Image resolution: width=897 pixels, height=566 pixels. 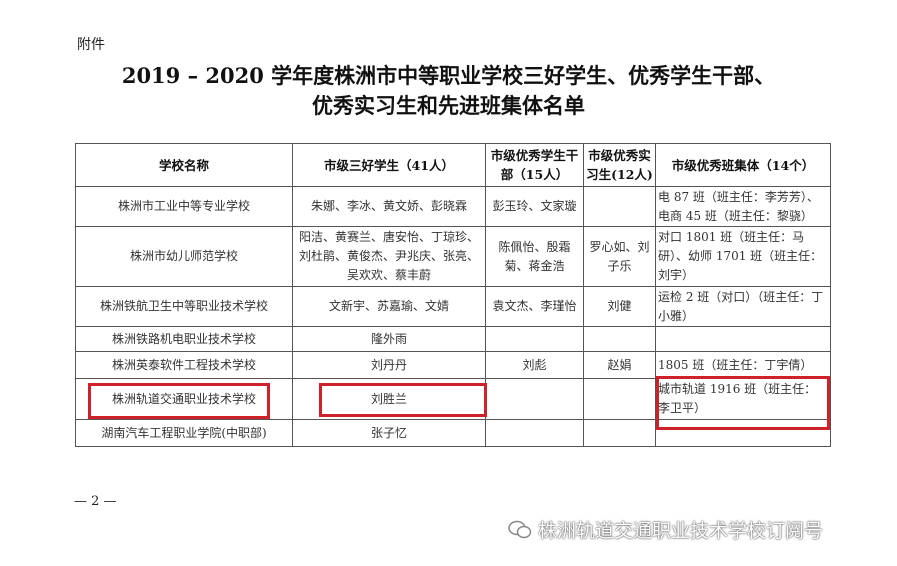 What do you see at coordinates (179, 401) in the screenshot?
I see `highlight-school` at bounding box center [179, 401].